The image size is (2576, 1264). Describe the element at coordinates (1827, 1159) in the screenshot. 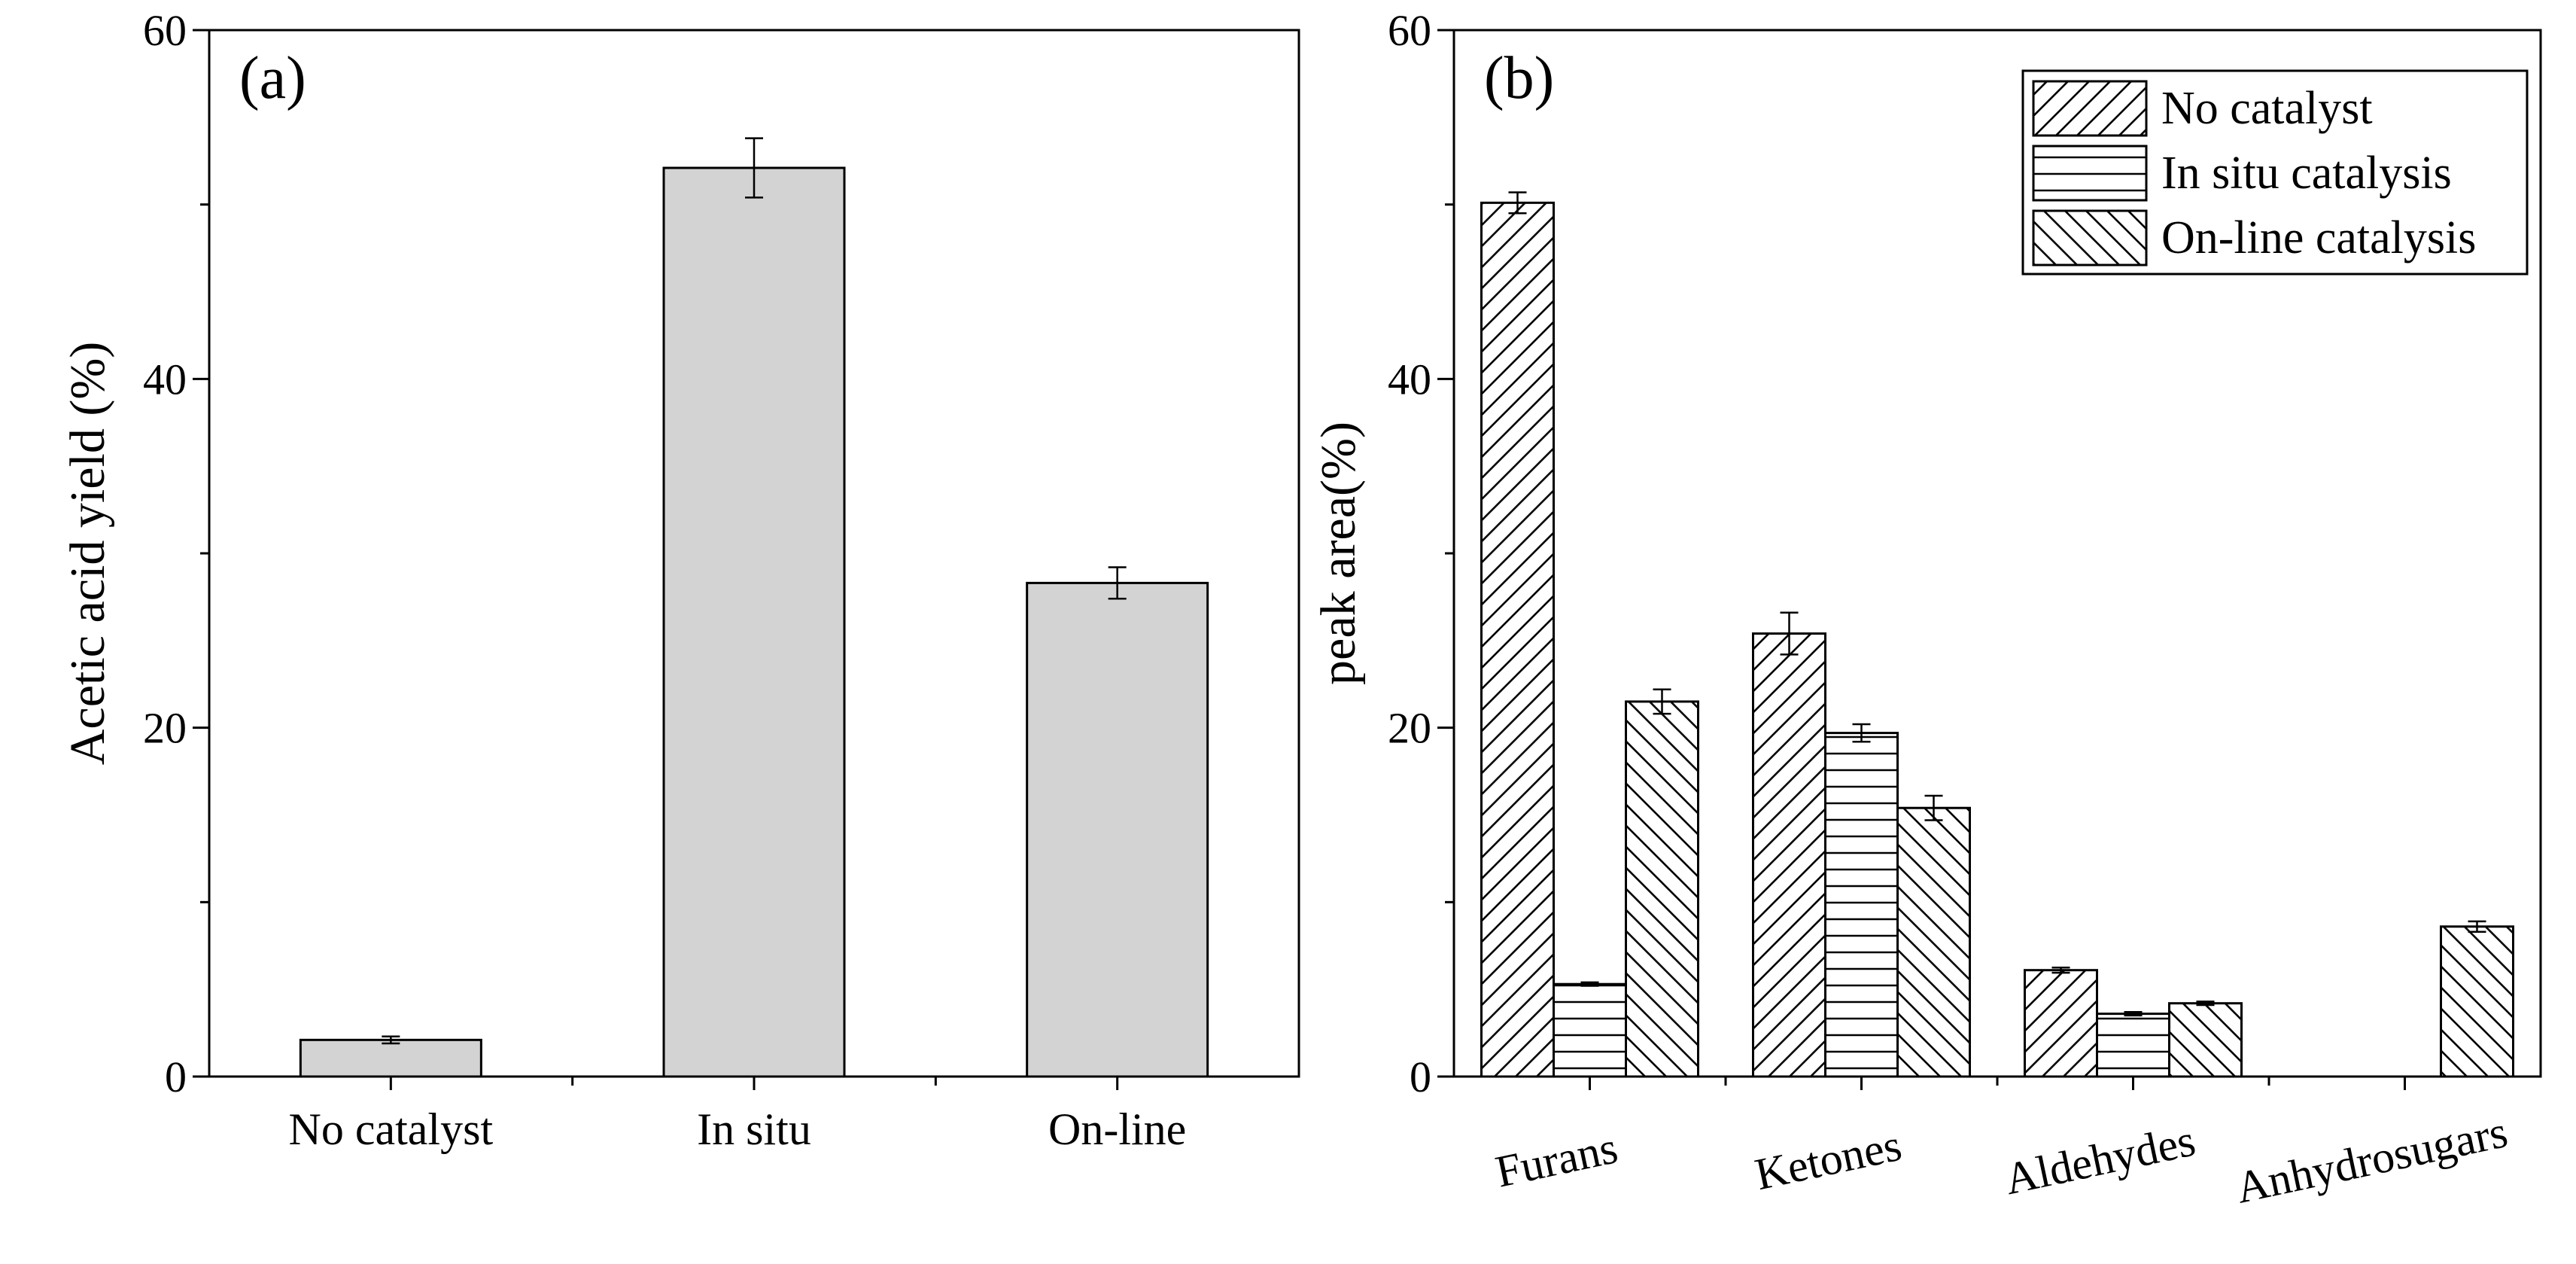

I see `x-label-b-1: Ketones` at that location.